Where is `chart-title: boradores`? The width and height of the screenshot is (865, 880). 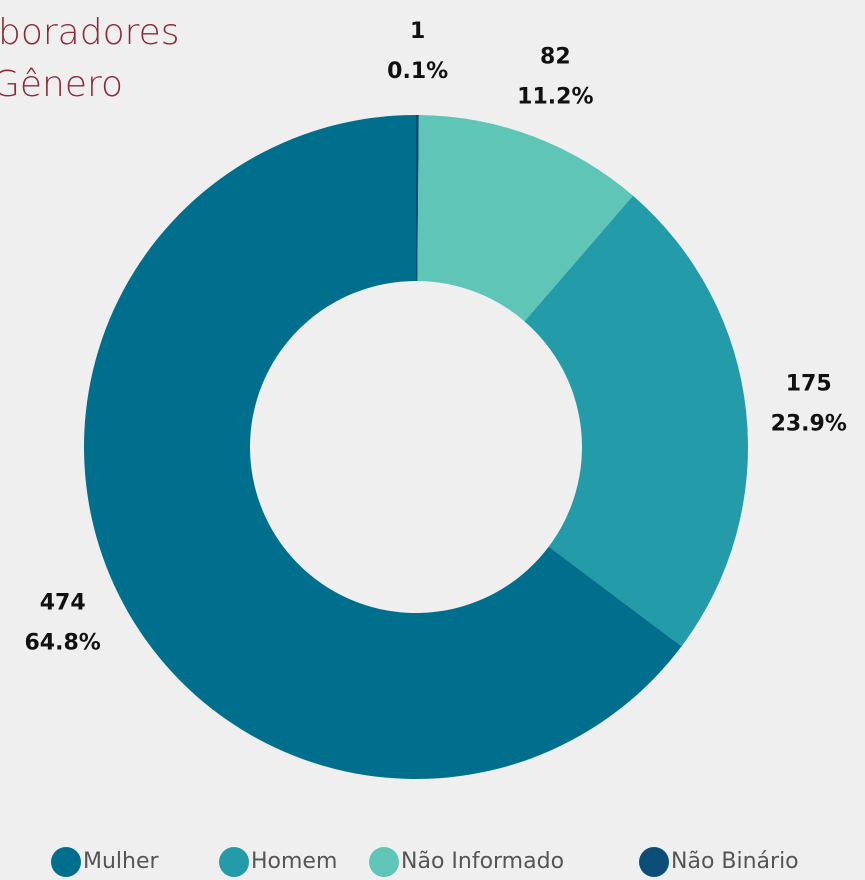
chart-title: boradores is located at coordinates (90, 32).